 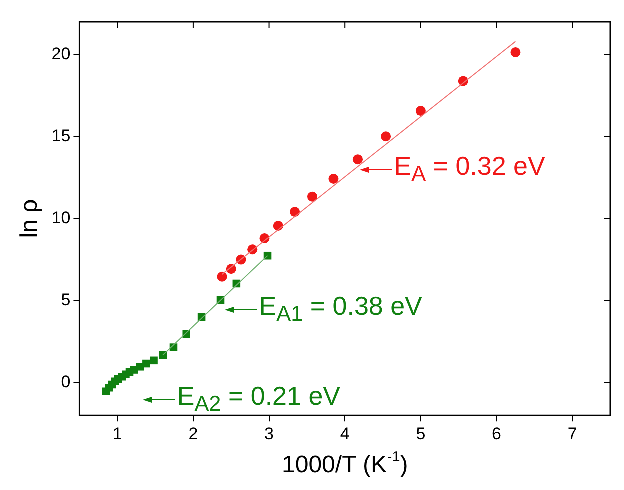 What do you see at coordinates (30, 218) in the screenshot?
I see `y-axis-title: ln ρ` at bounding box center [30, 218].